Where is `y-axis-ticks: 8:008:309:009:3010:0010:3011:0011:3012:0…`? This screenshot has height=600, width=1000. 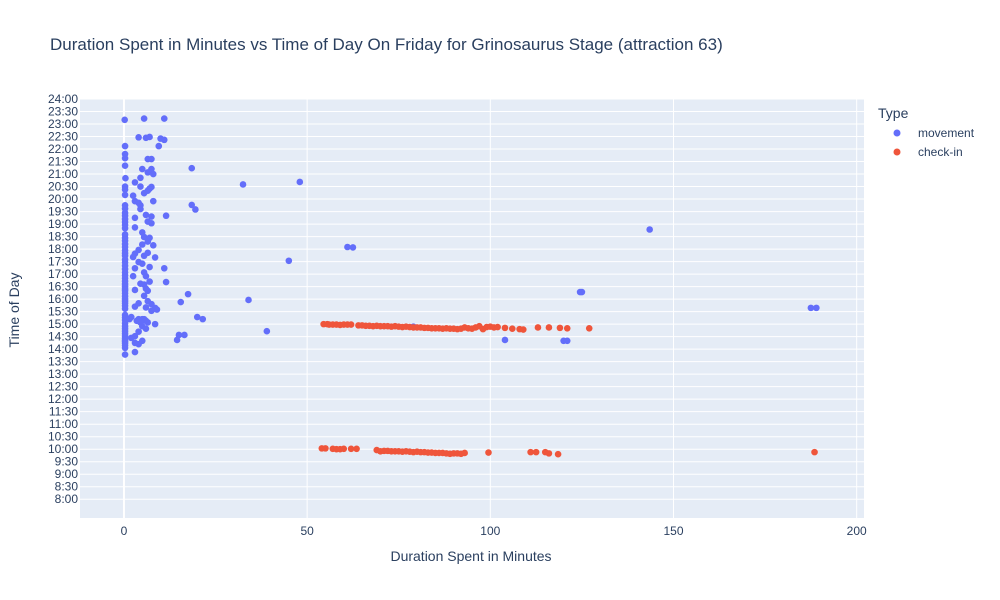
y-axis-ticks: 8:008:309:009:3010:0010:3011:0011:3012:0… is located at coordinates (63, 299).